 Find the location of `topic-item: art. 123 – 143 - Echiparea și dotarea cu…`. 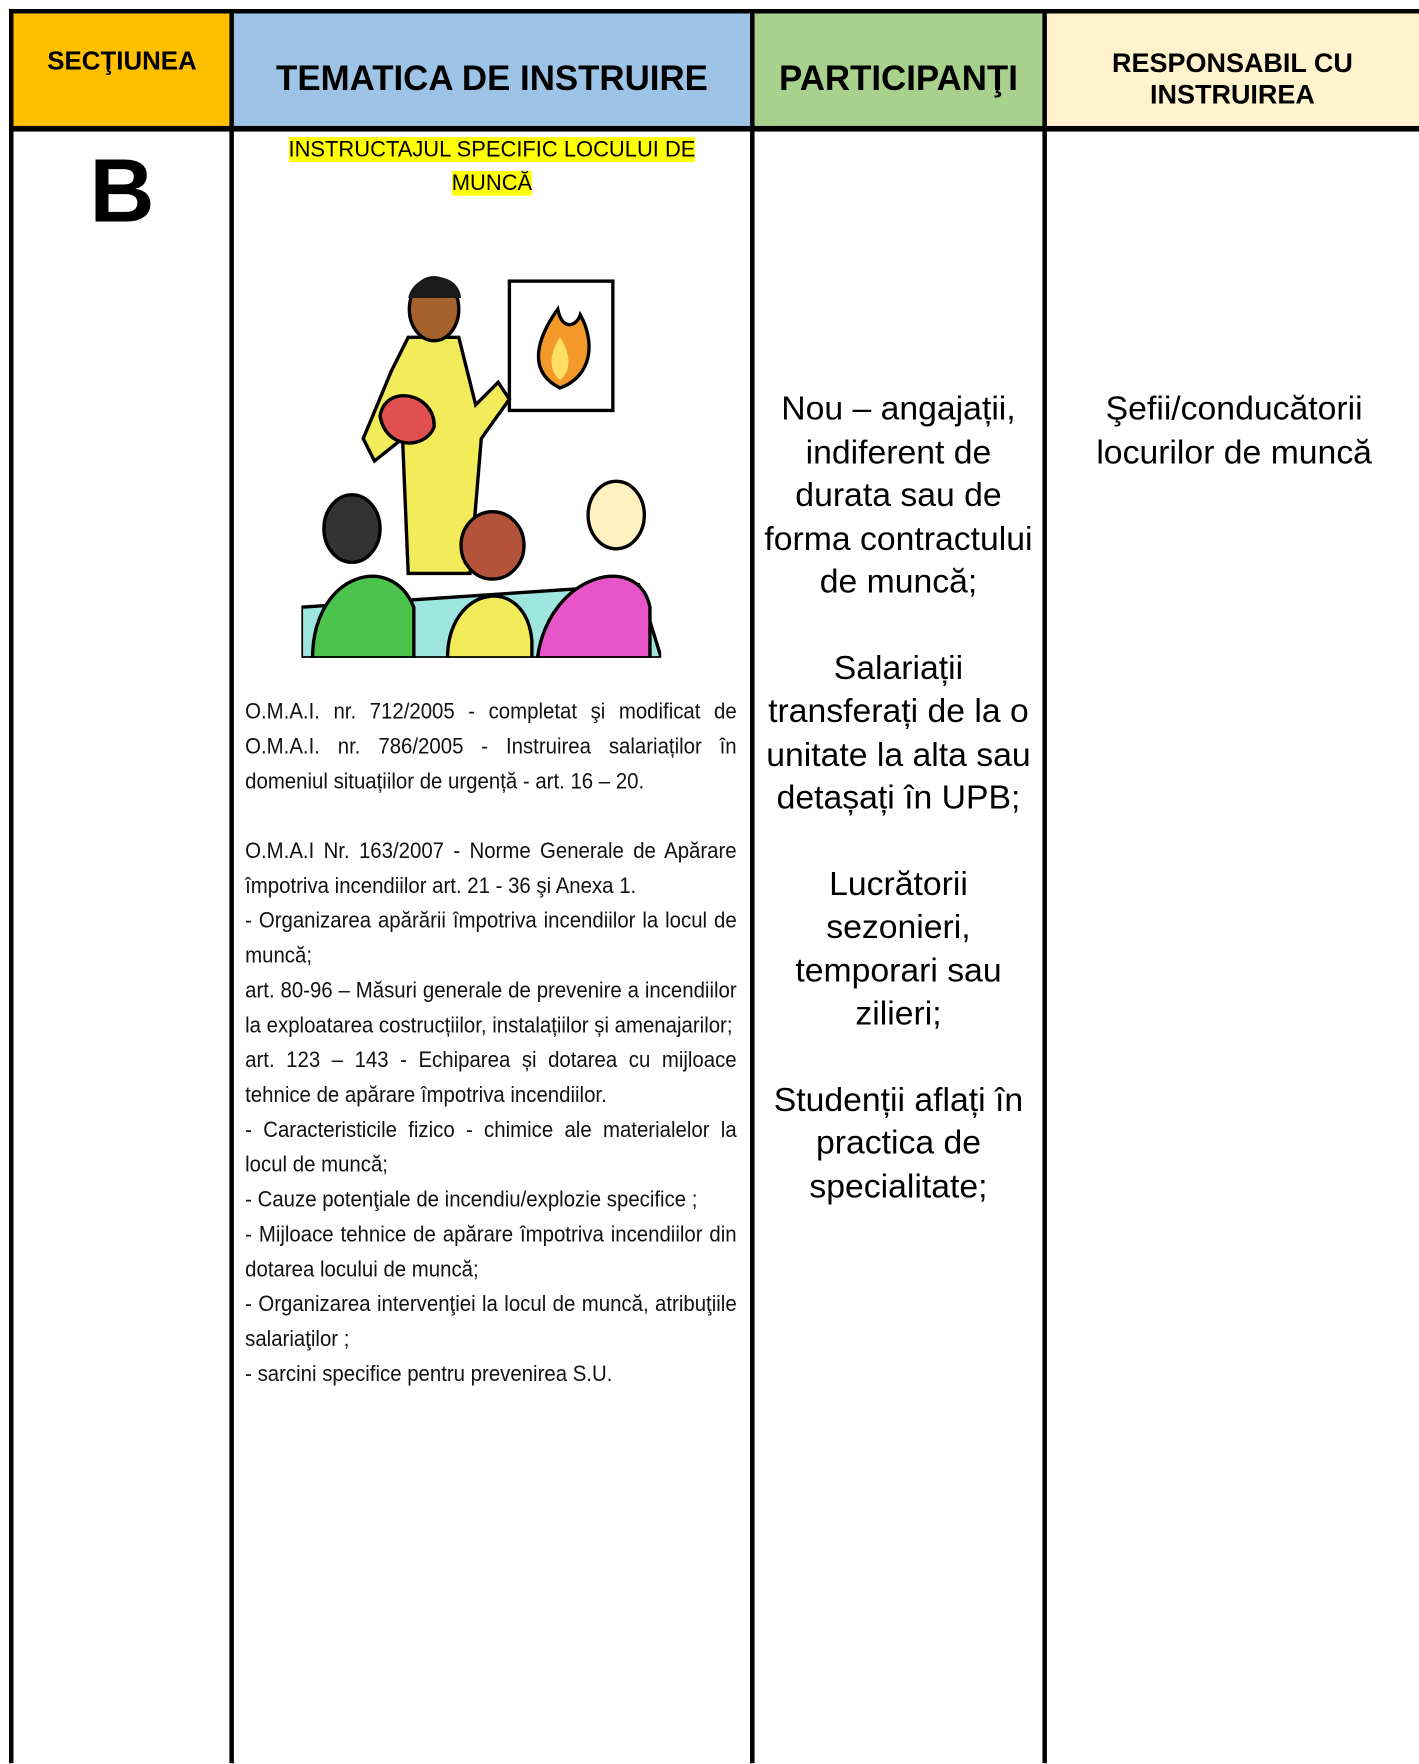

topic-item: art. 123 – 143 - Echiparea și dotarea cu… is located at coordinates (491, 1078).